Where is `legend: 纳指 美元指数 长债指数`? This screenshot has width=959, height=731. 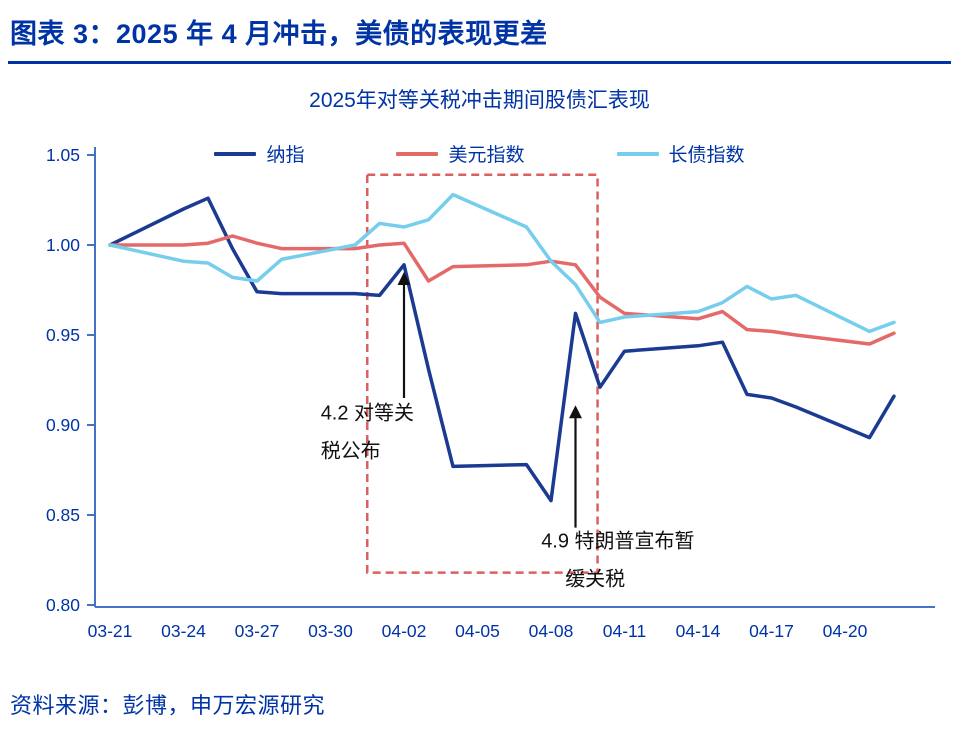
legend: 纳指 美元指数 长债指数 is located at coordinates (479, 153).